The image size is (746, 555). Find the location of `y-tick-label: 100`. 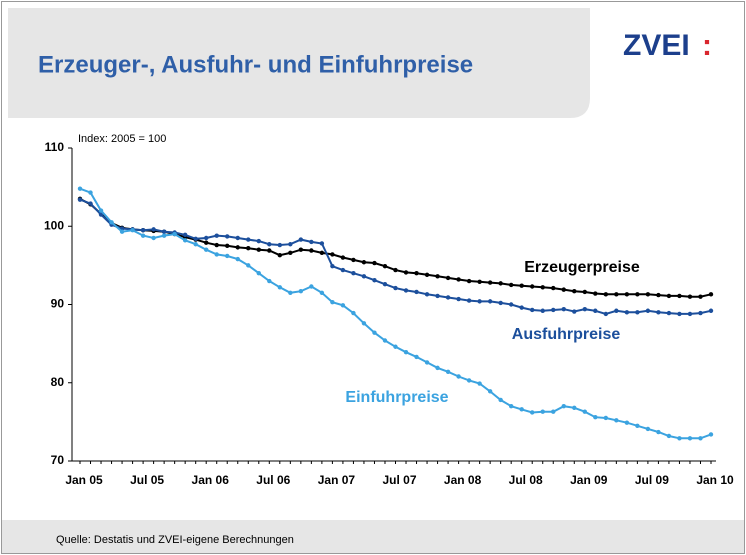

y-tick-label: 100 is located at coordinates (54, 225).